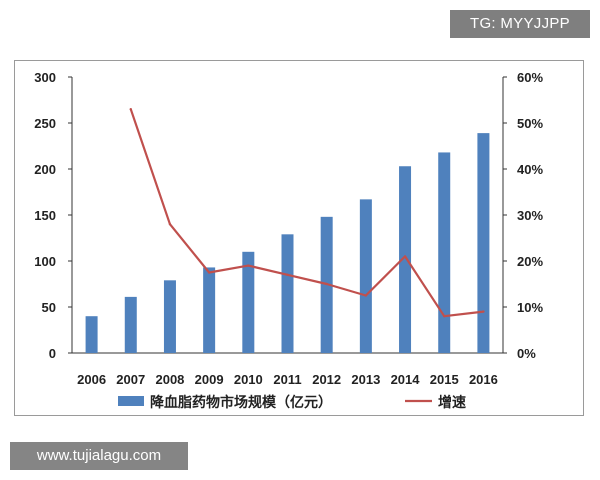  I want to click on watermark-top: TG: MYYJJPP, so click(520, 24).